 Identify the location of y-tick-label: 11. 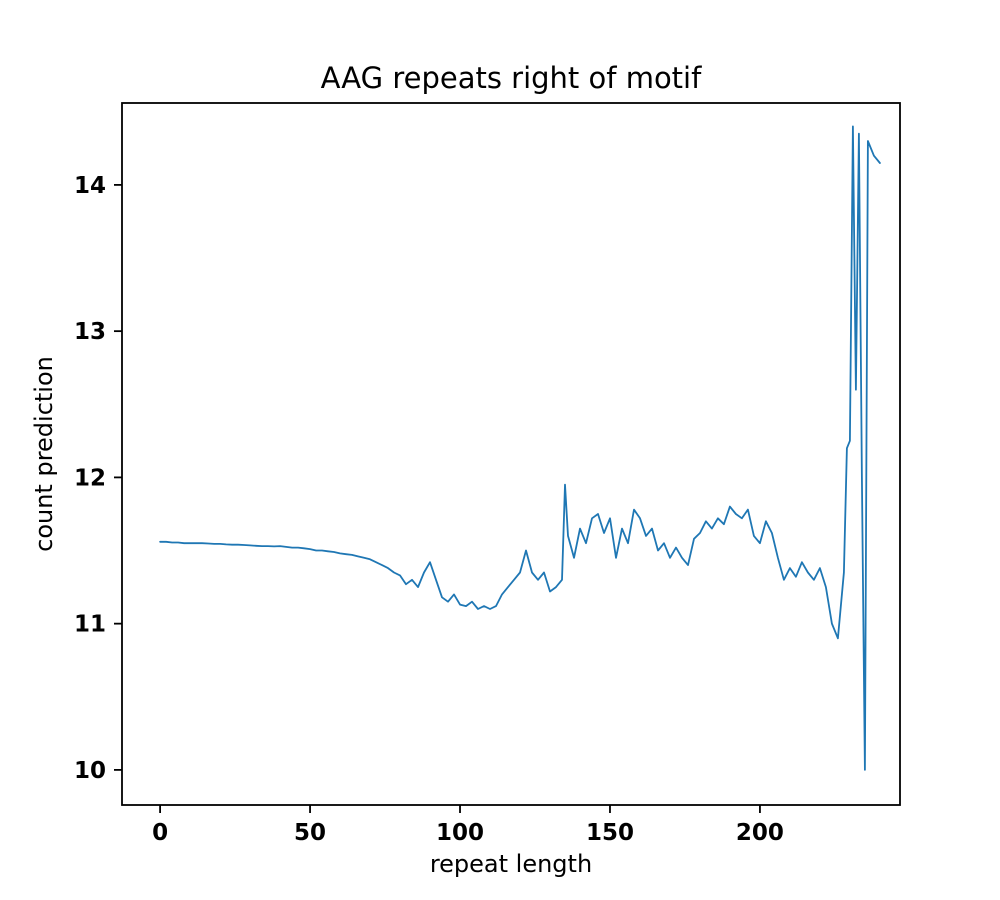
(90, 625).